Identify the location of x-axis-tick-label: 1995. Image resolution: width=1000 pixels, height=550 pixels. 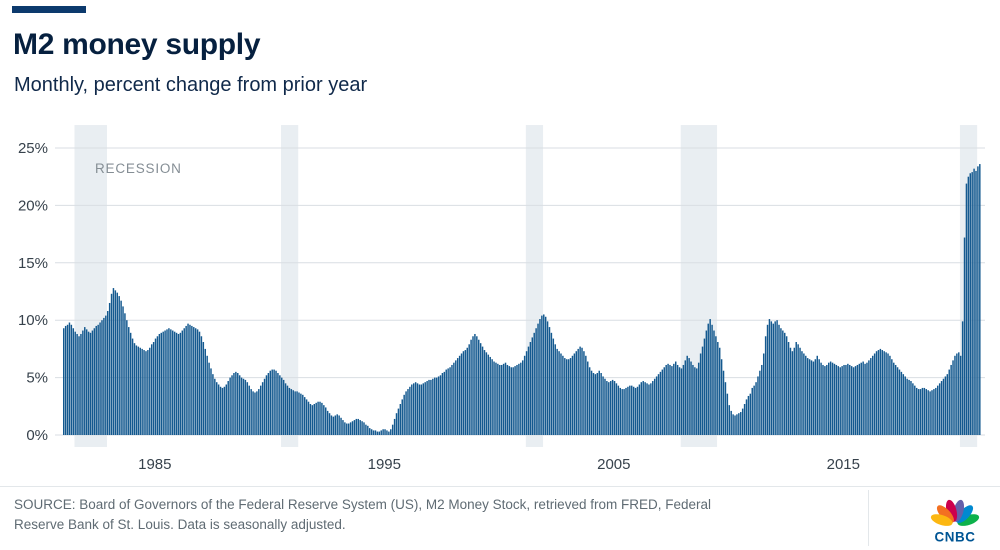
(384, 464).